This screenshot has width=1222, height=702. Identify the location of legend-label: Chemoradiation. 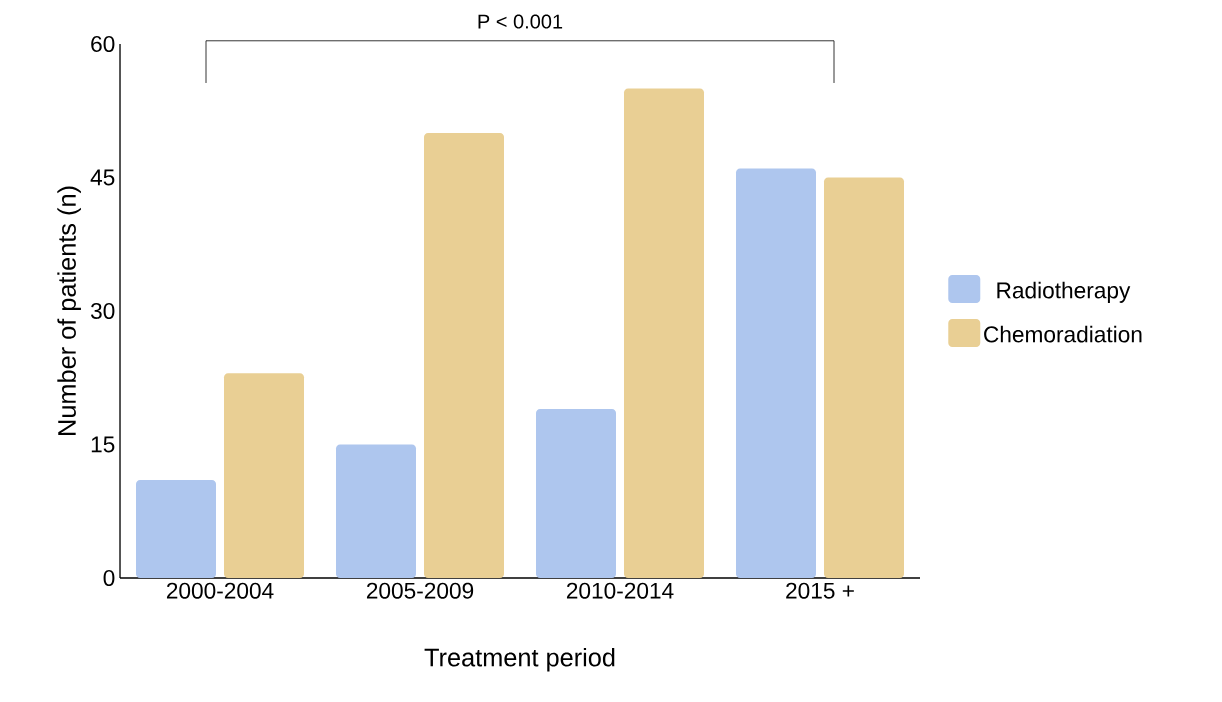
(1063, 334).